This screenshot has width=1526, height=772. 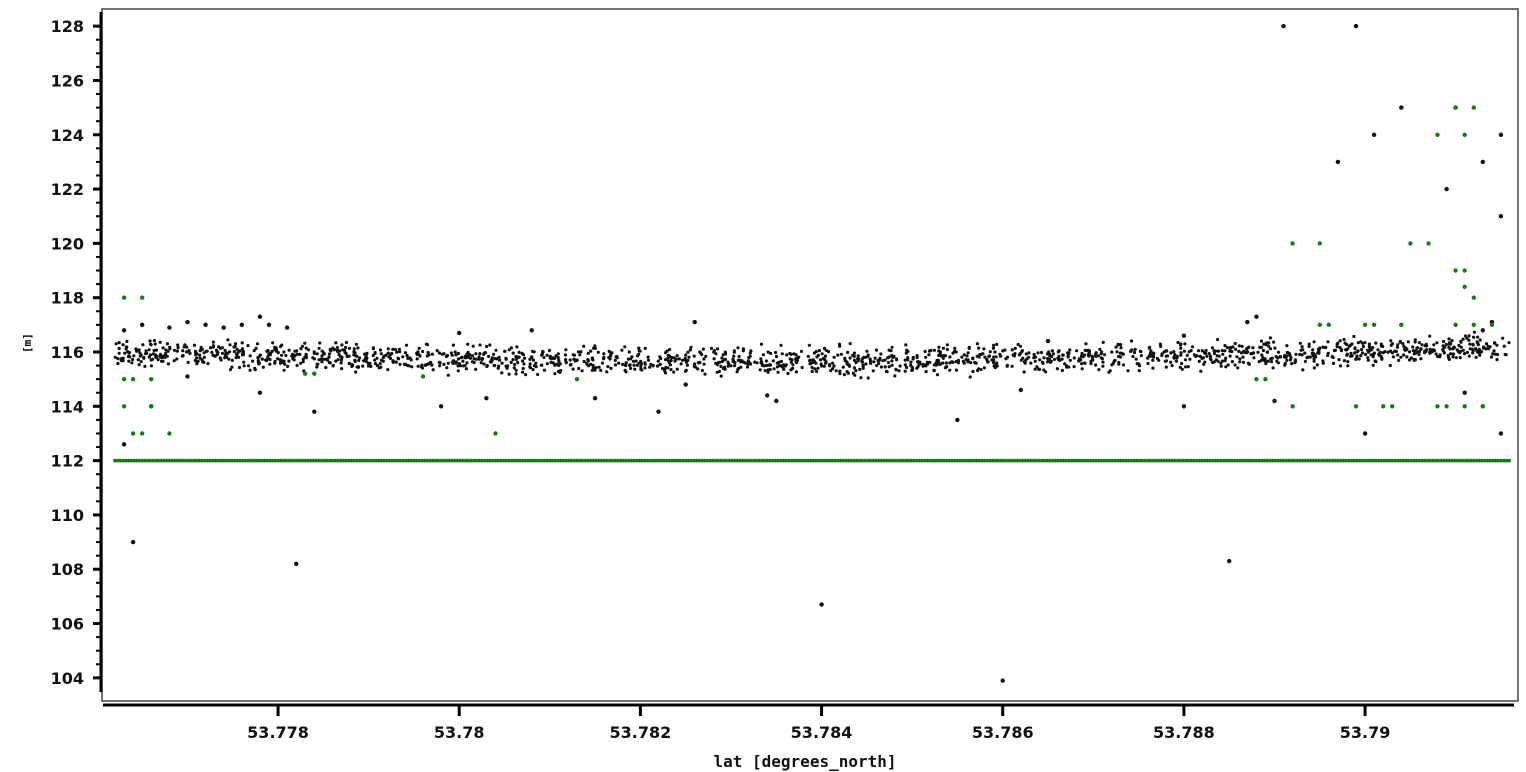 What do you see at coordinates (808, 722) in the screenshot?
I see `x-axis: 53.778 53.78 53.782 53.784 53.786 53.788 53.79` at bounding box center [808, 722].